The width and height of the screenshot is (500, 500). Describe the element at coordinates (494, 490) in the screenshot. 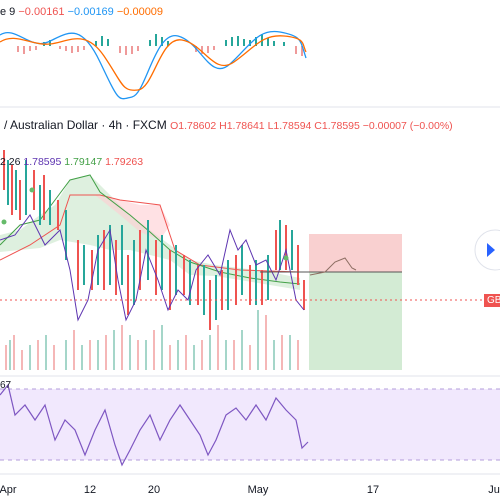

I see `time-label: Ju` at that location.